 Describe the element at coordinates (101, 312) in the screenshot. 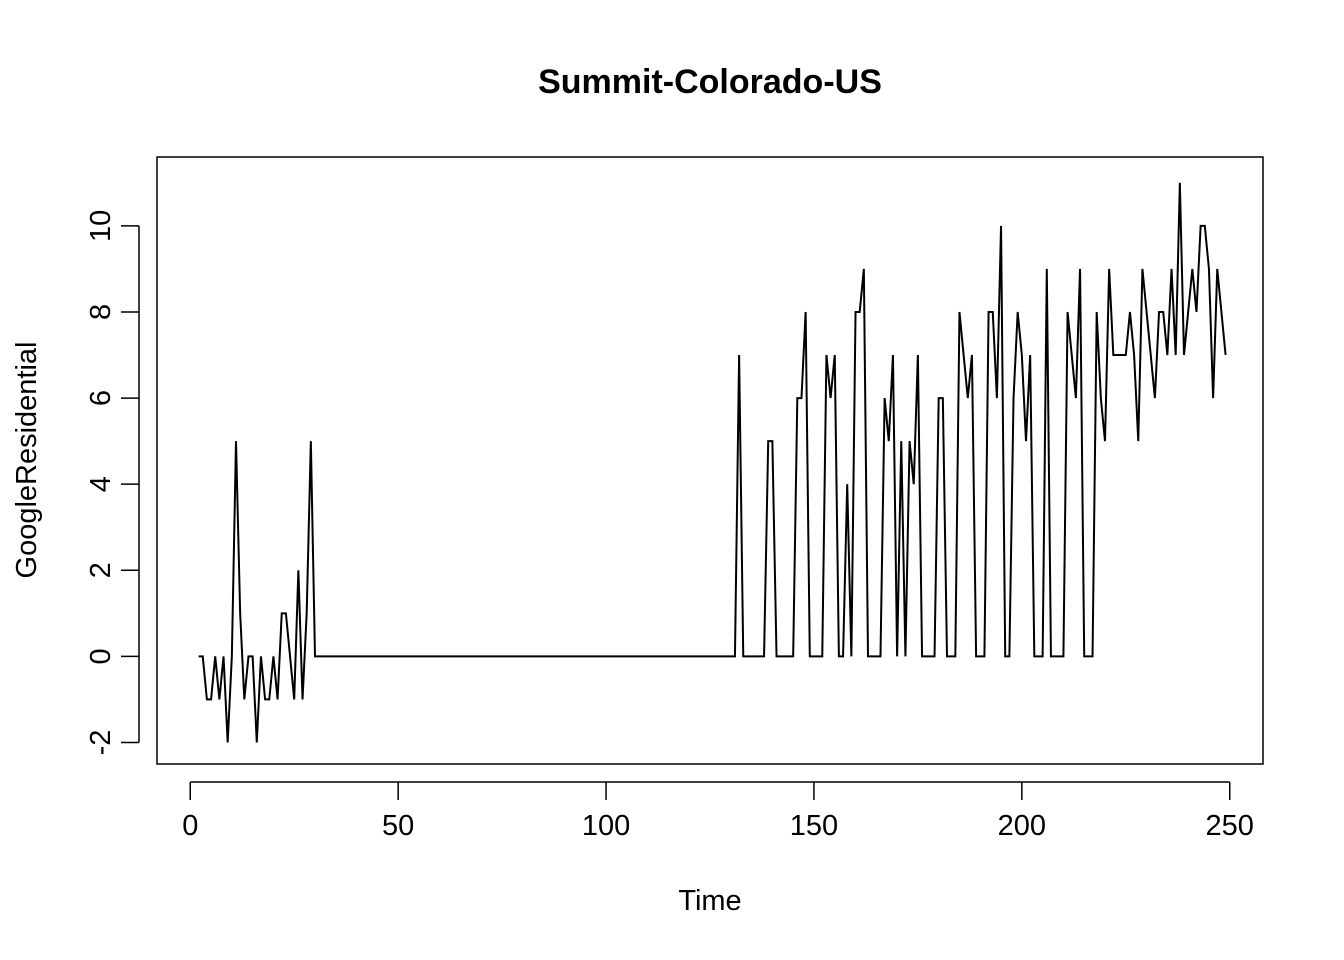

I see `y-tick-label: 8` at that location.